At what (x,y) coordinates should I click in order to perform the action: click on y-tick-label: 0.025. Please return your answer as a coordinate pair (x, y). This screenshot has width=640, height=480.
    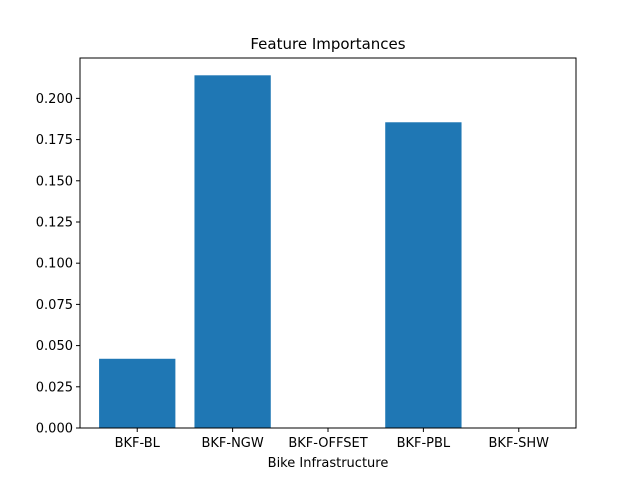
    Looking at the image, I should click on (54, 387).